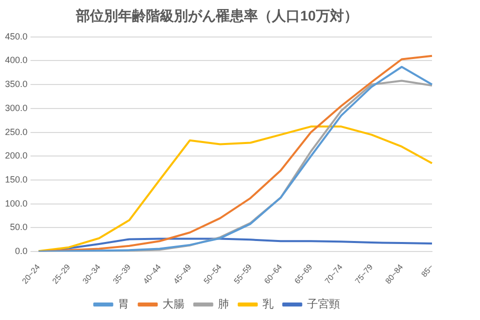 This screenshot has height=320, width=480. Describe the element at coordinates (223, 304) in the screenshot. I see `legend-label: 肺` at that location.